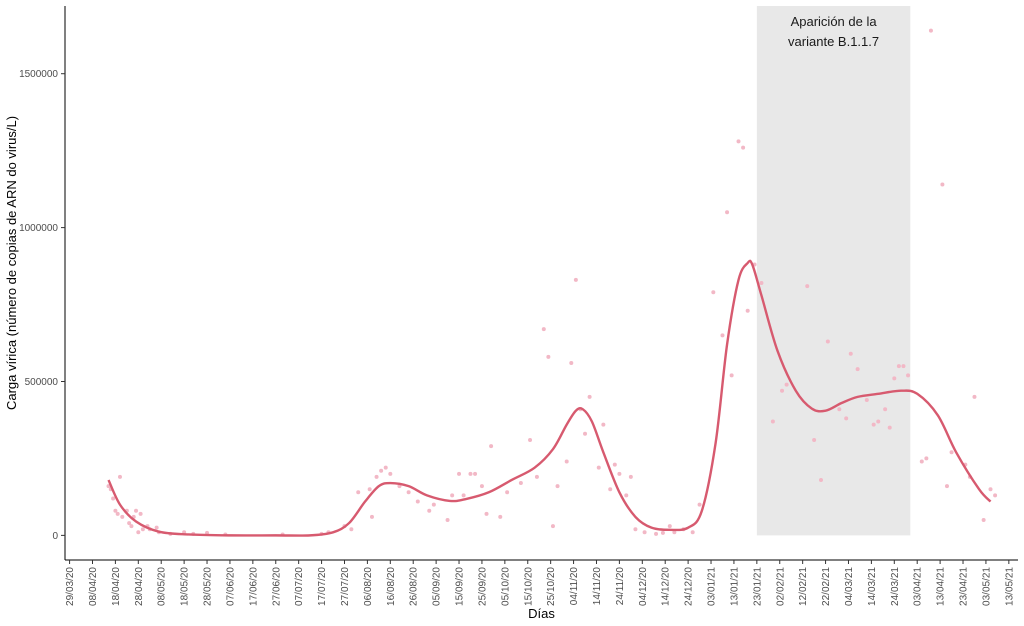 This screenshot has height=626, width=1024. Describe the element at coordinates (1009, 586) in the screenshot. I see `x-tick-label: 13/05/21` at that location.